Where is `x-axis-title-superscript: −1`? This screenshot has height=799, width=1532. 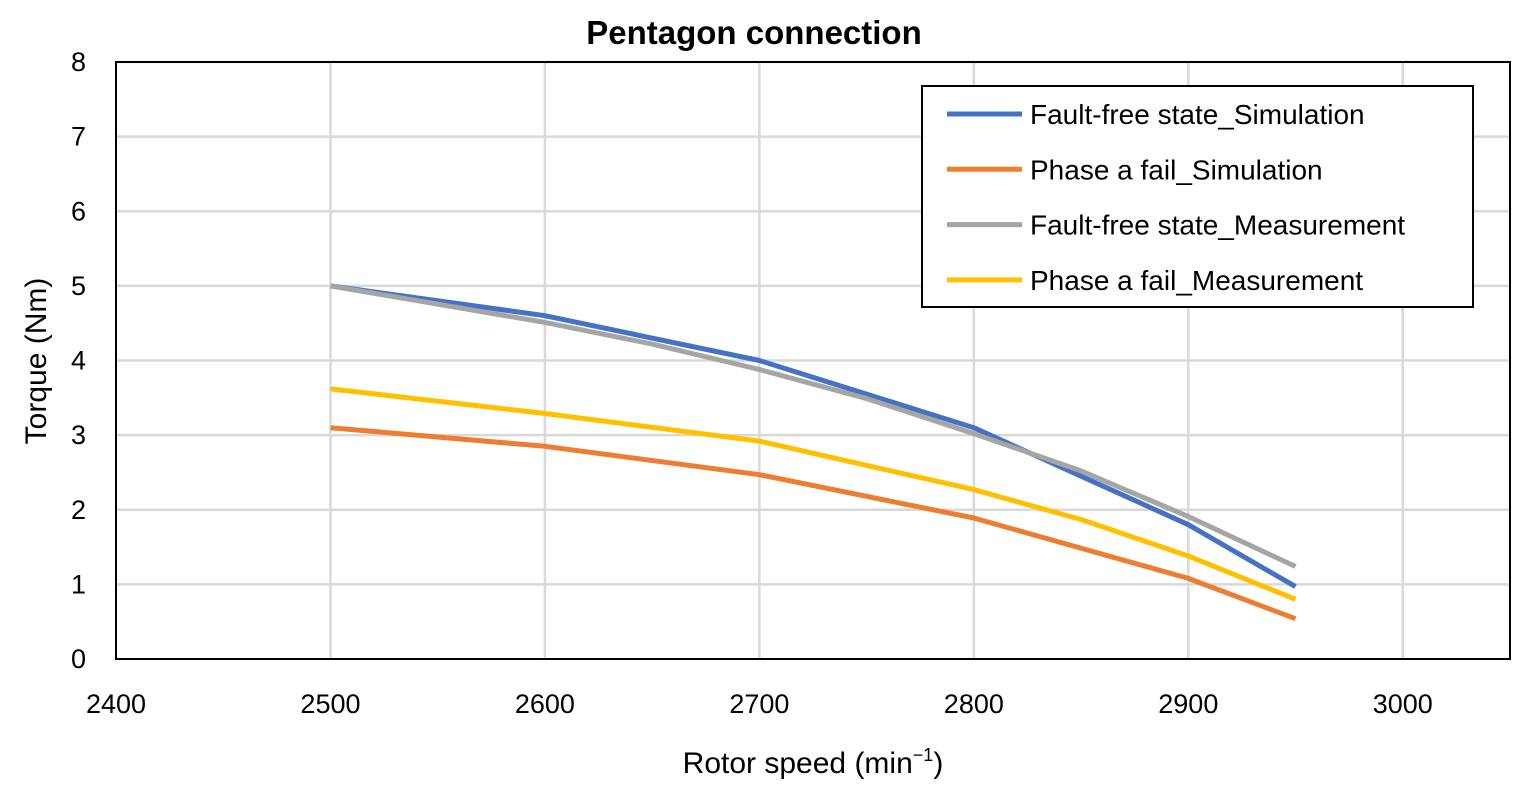 x-axis-title-superscript: −1 is located at coordinates (923, 755).